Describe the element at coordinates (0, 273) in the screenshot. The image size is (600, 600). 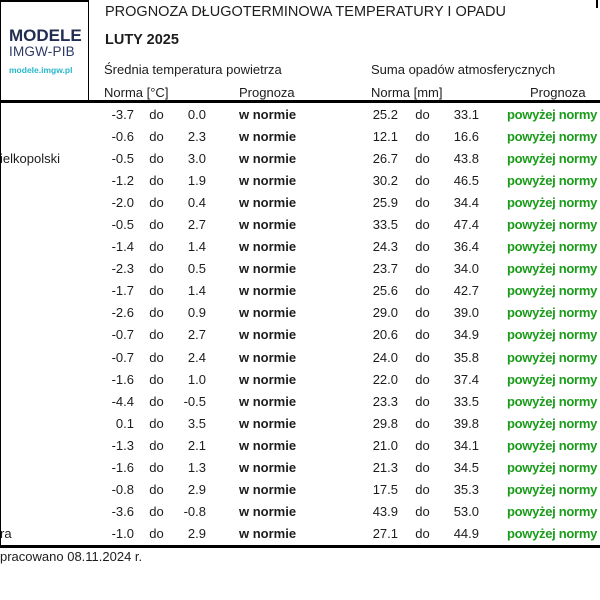
I see `table-left-border` at that location.